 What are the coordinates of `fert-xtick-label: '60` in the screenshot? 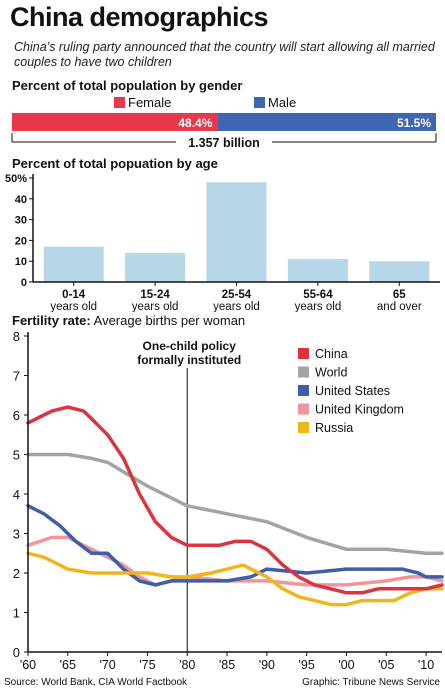 It's located at (28, 665).